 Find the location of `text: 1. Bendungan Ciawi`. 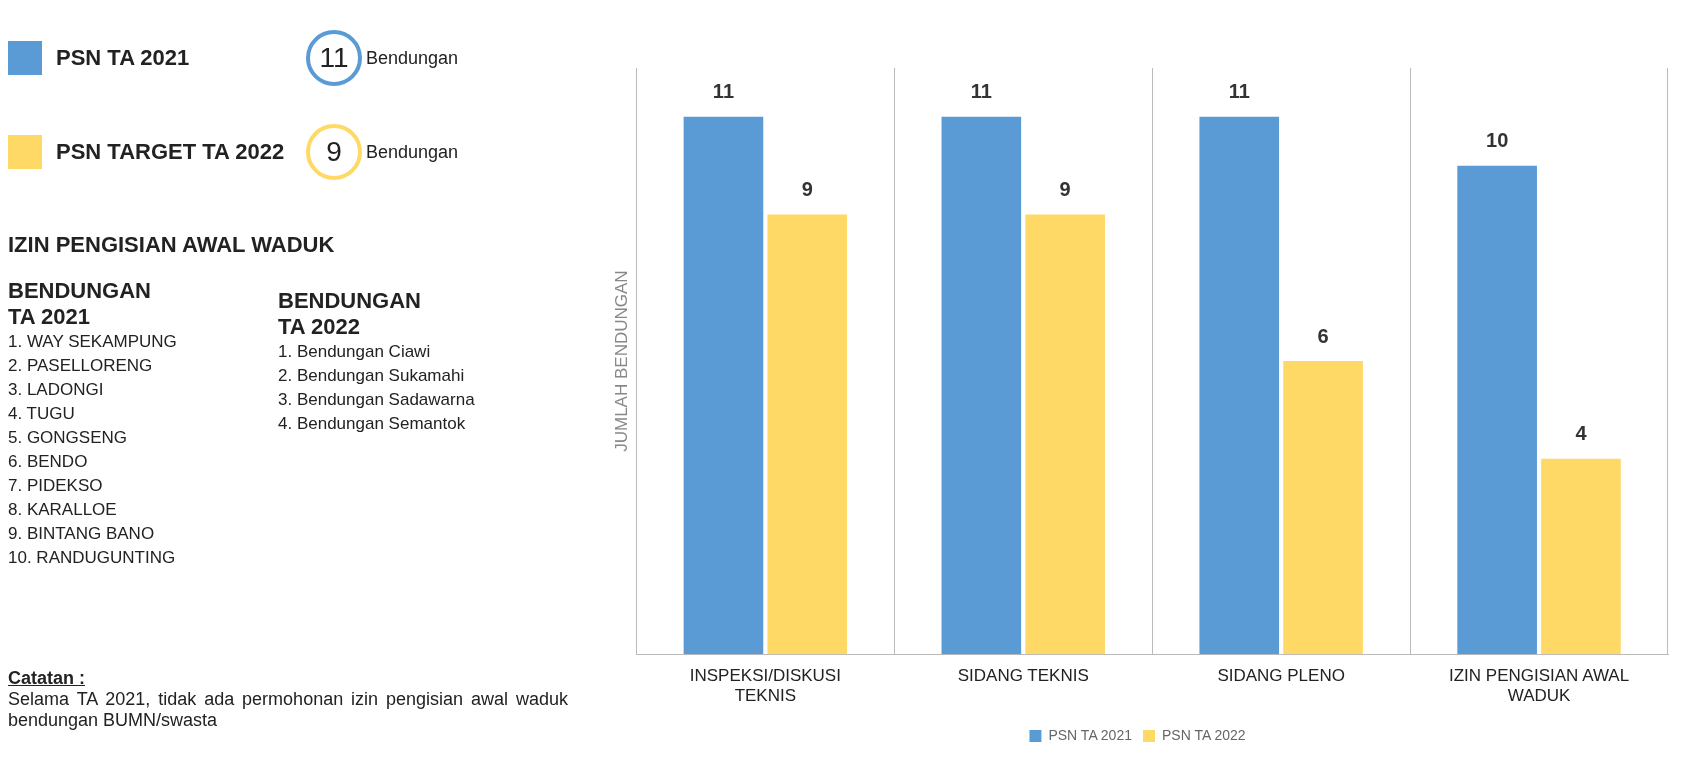

text: 1. Bendungan Ciawi is located at coordinates (355, 352).